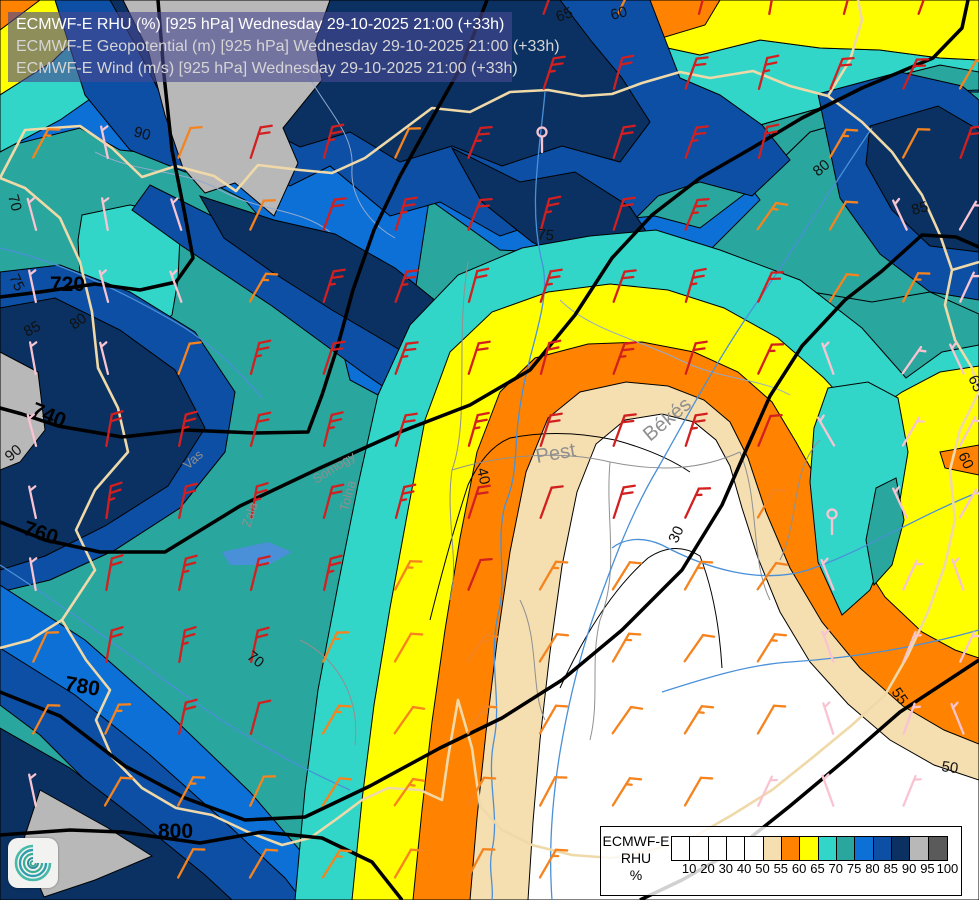 This screenshot has width=979, height=900. What do you see at coordinates (212, 192) in the screenshot?
I see `pale-river` at bounding box center [212, 192].